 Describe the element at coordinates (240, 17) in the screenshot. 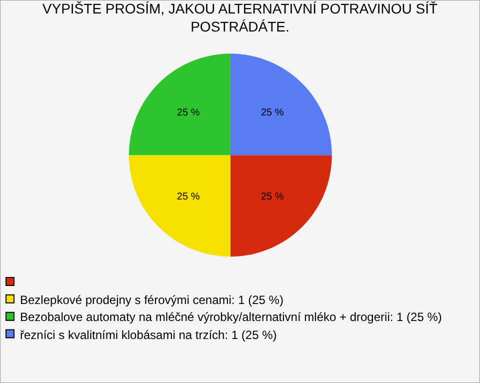

I see `chart-title: VYPIŠTE PROSÍM, JAKOU ALTERNATIVNÍ POTRAVINOU SÍŤ POSTRÁDÁTE.` at that location.